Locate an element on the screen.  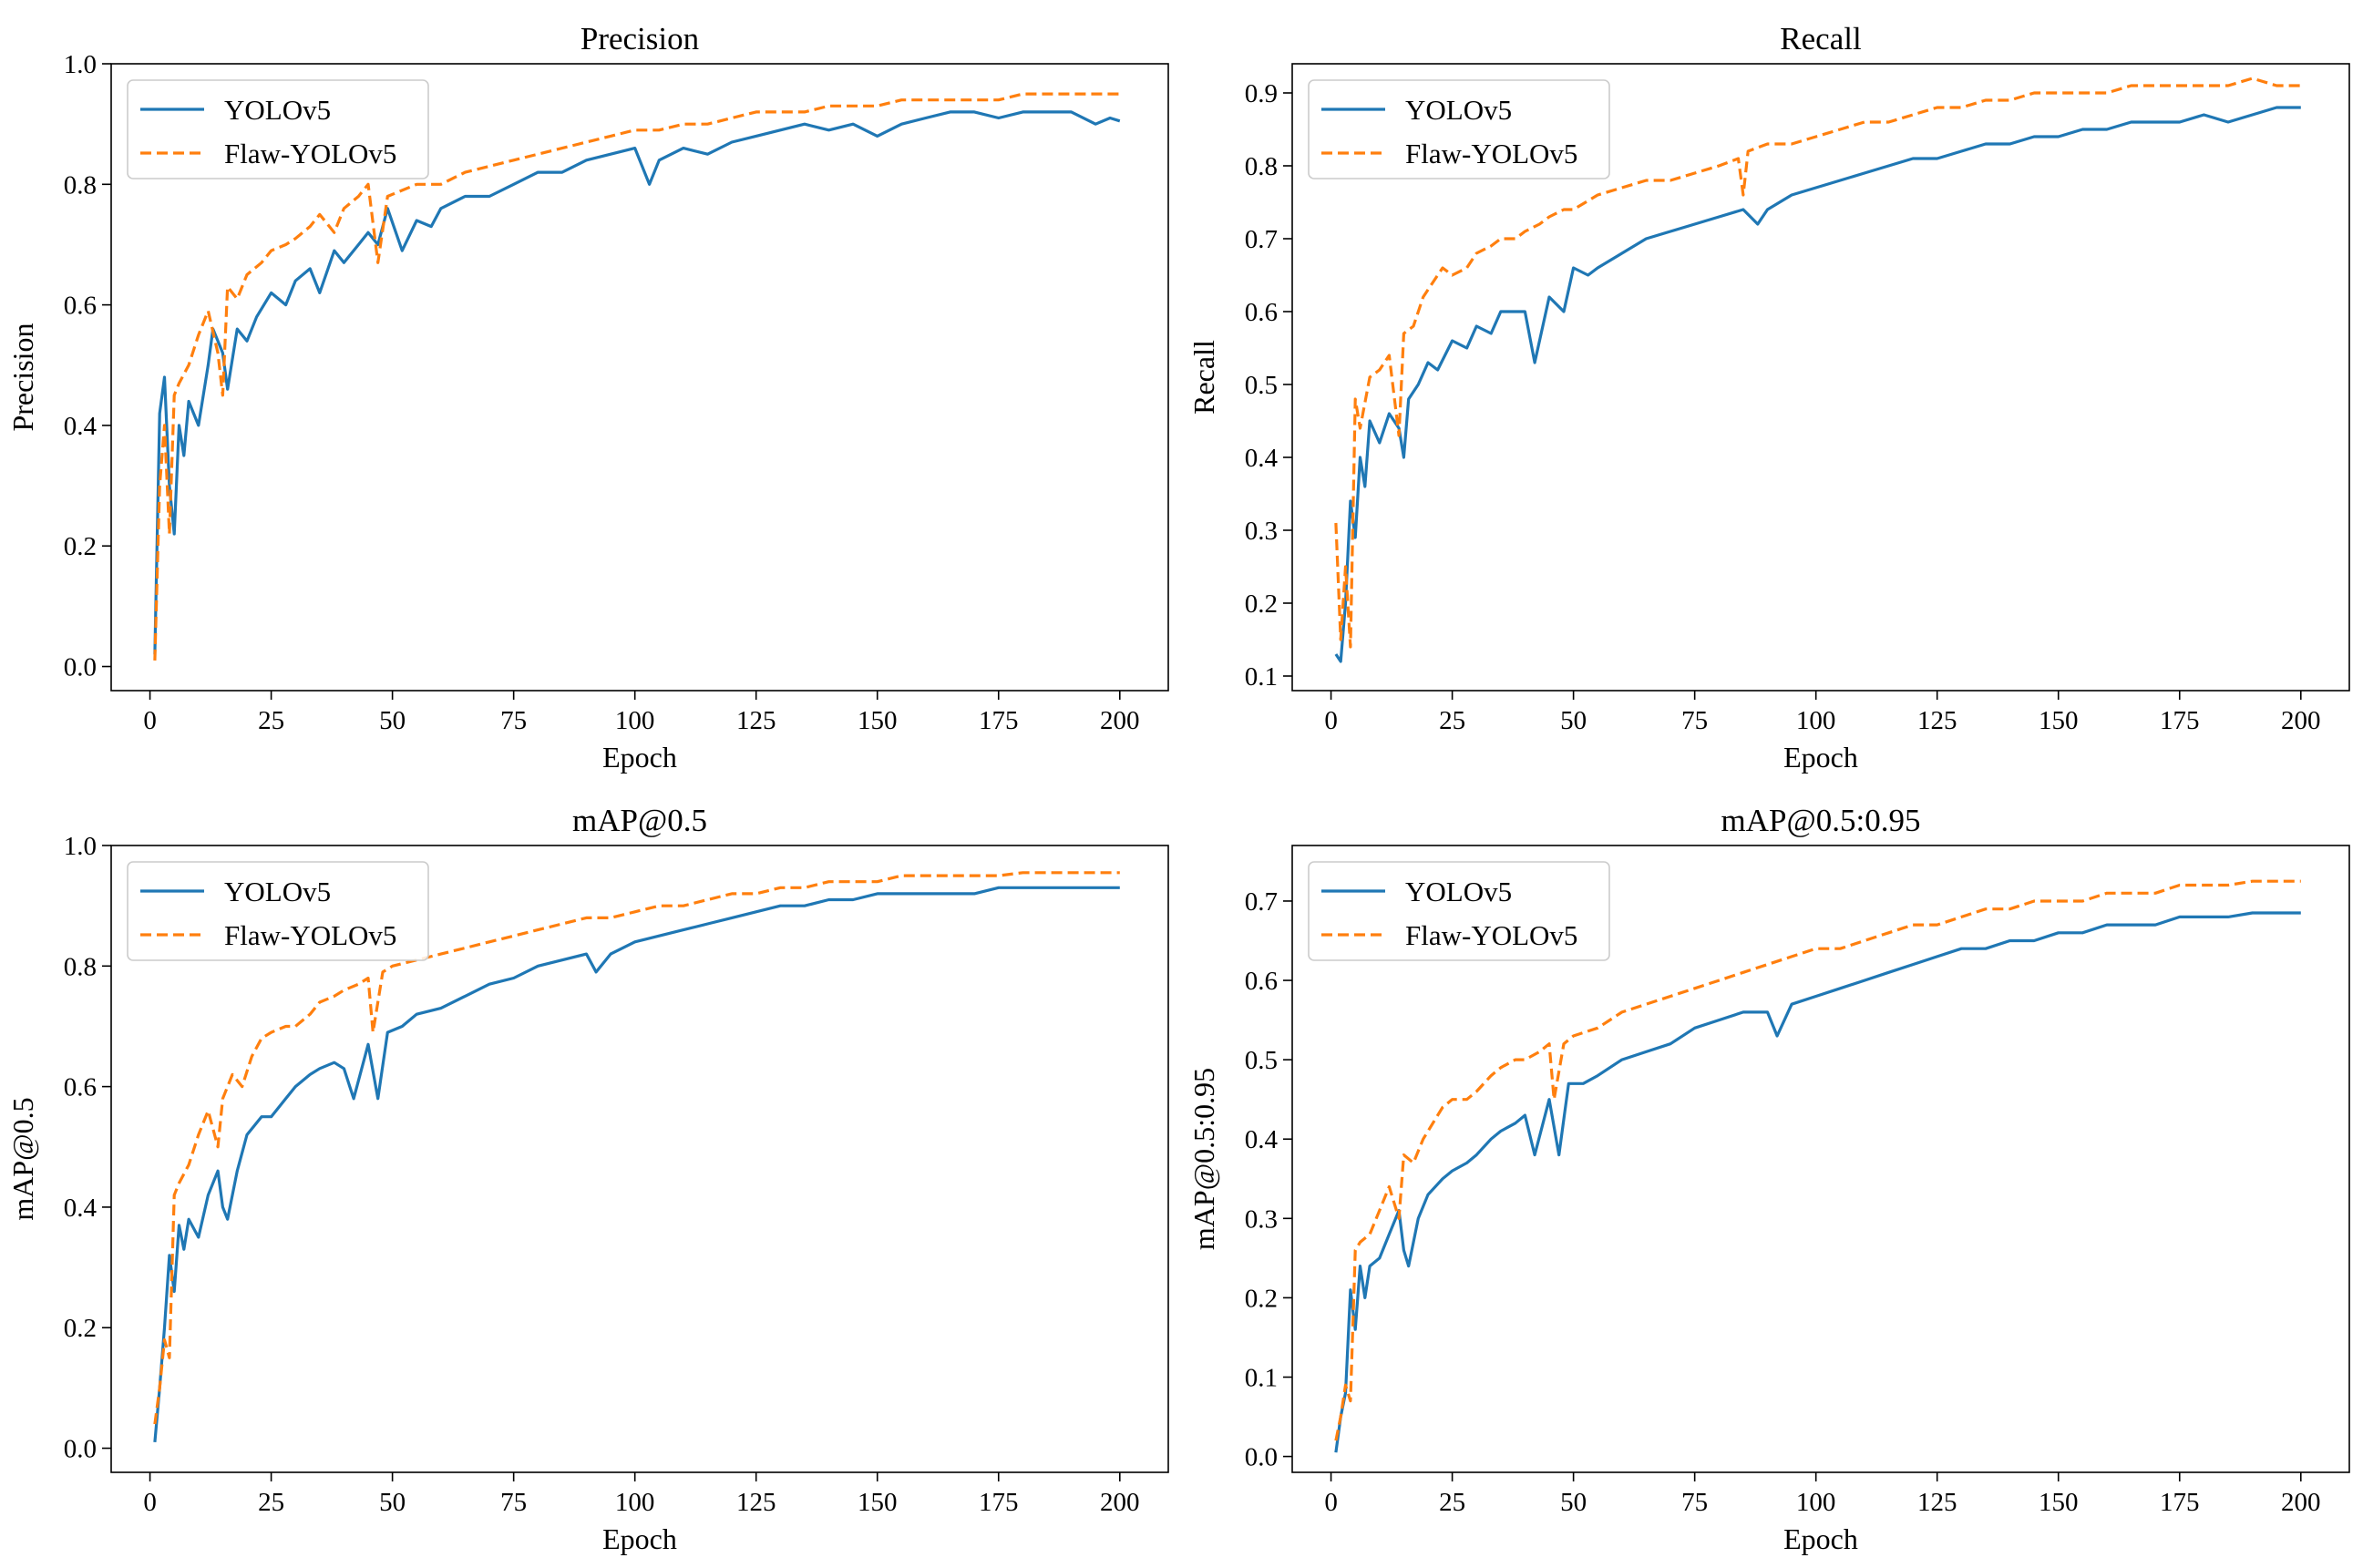
chart-title: mAP@0.5:0.95 is located at coordinates (1821, 820).